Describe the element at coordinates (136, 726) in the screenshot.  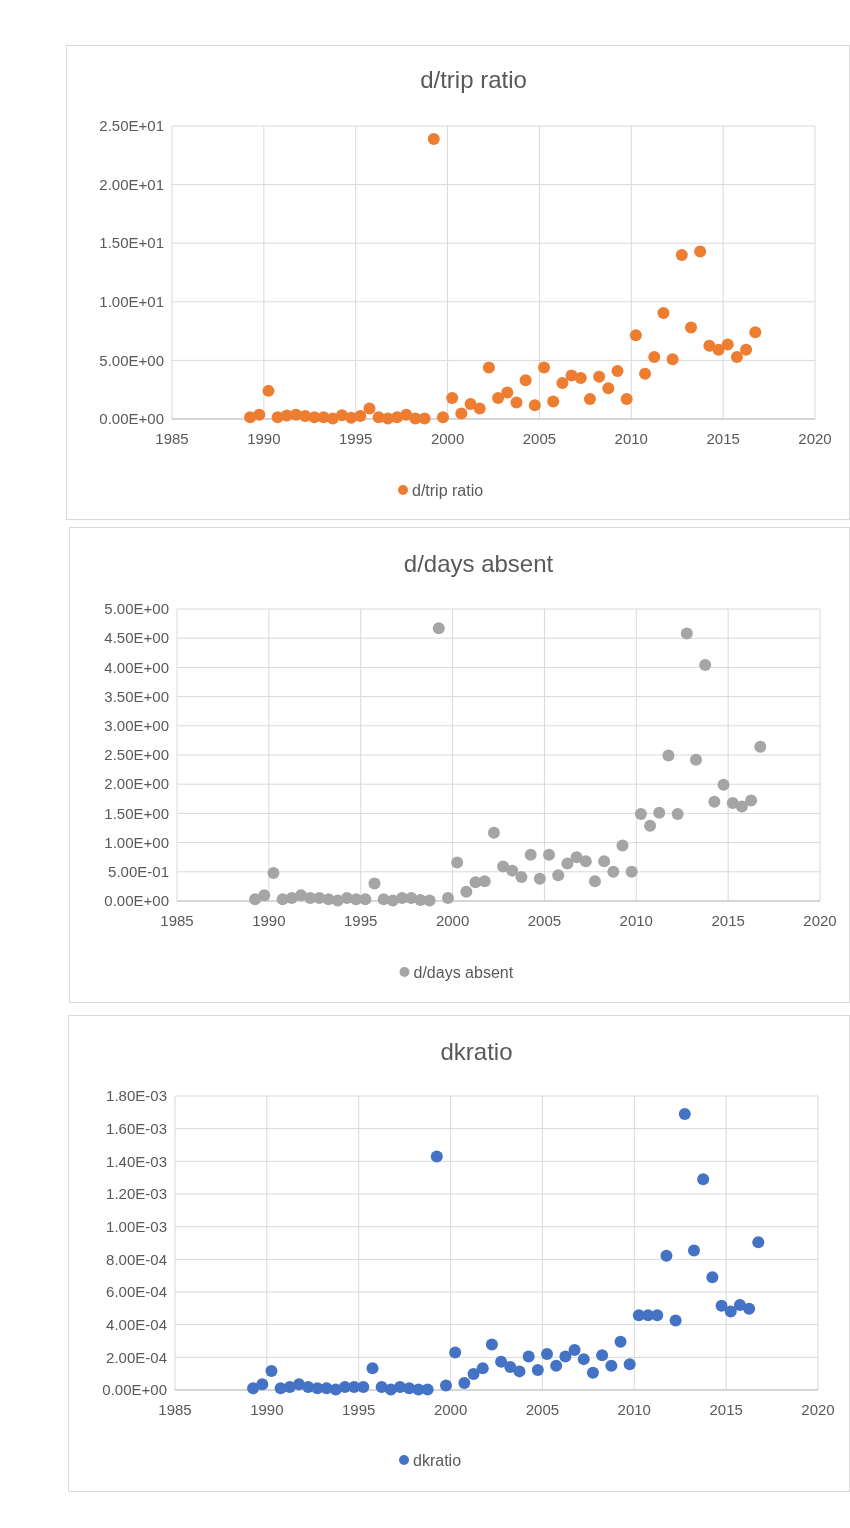
I see `y-tick-label: 3.00E+00` at that location.